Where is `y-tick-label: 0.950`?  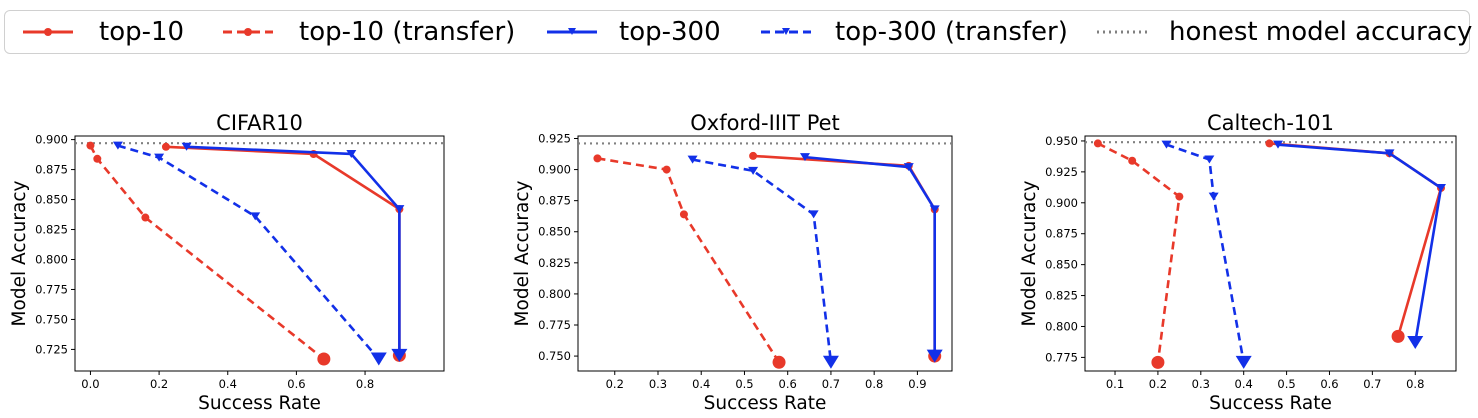
y-tick-label: 0.950 is located at coordinates (1061, 141).